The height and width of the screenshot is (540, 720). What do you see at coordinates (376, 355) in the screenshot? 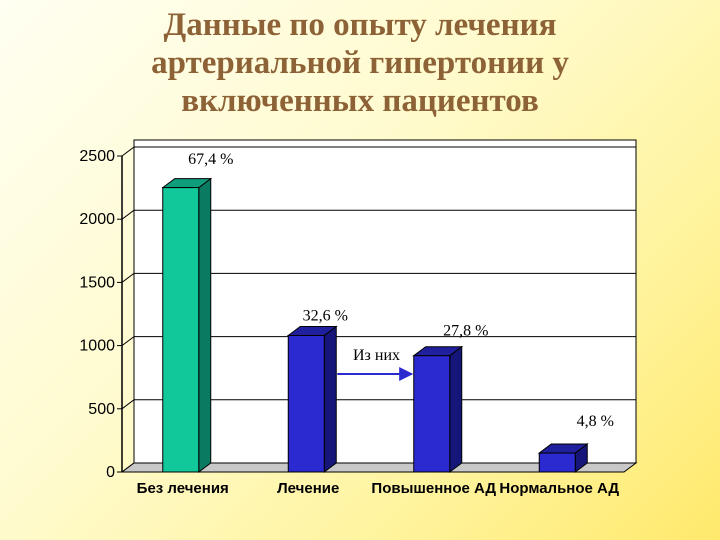
I see `annotation-label: Из них` at bounding box center [376, 355].